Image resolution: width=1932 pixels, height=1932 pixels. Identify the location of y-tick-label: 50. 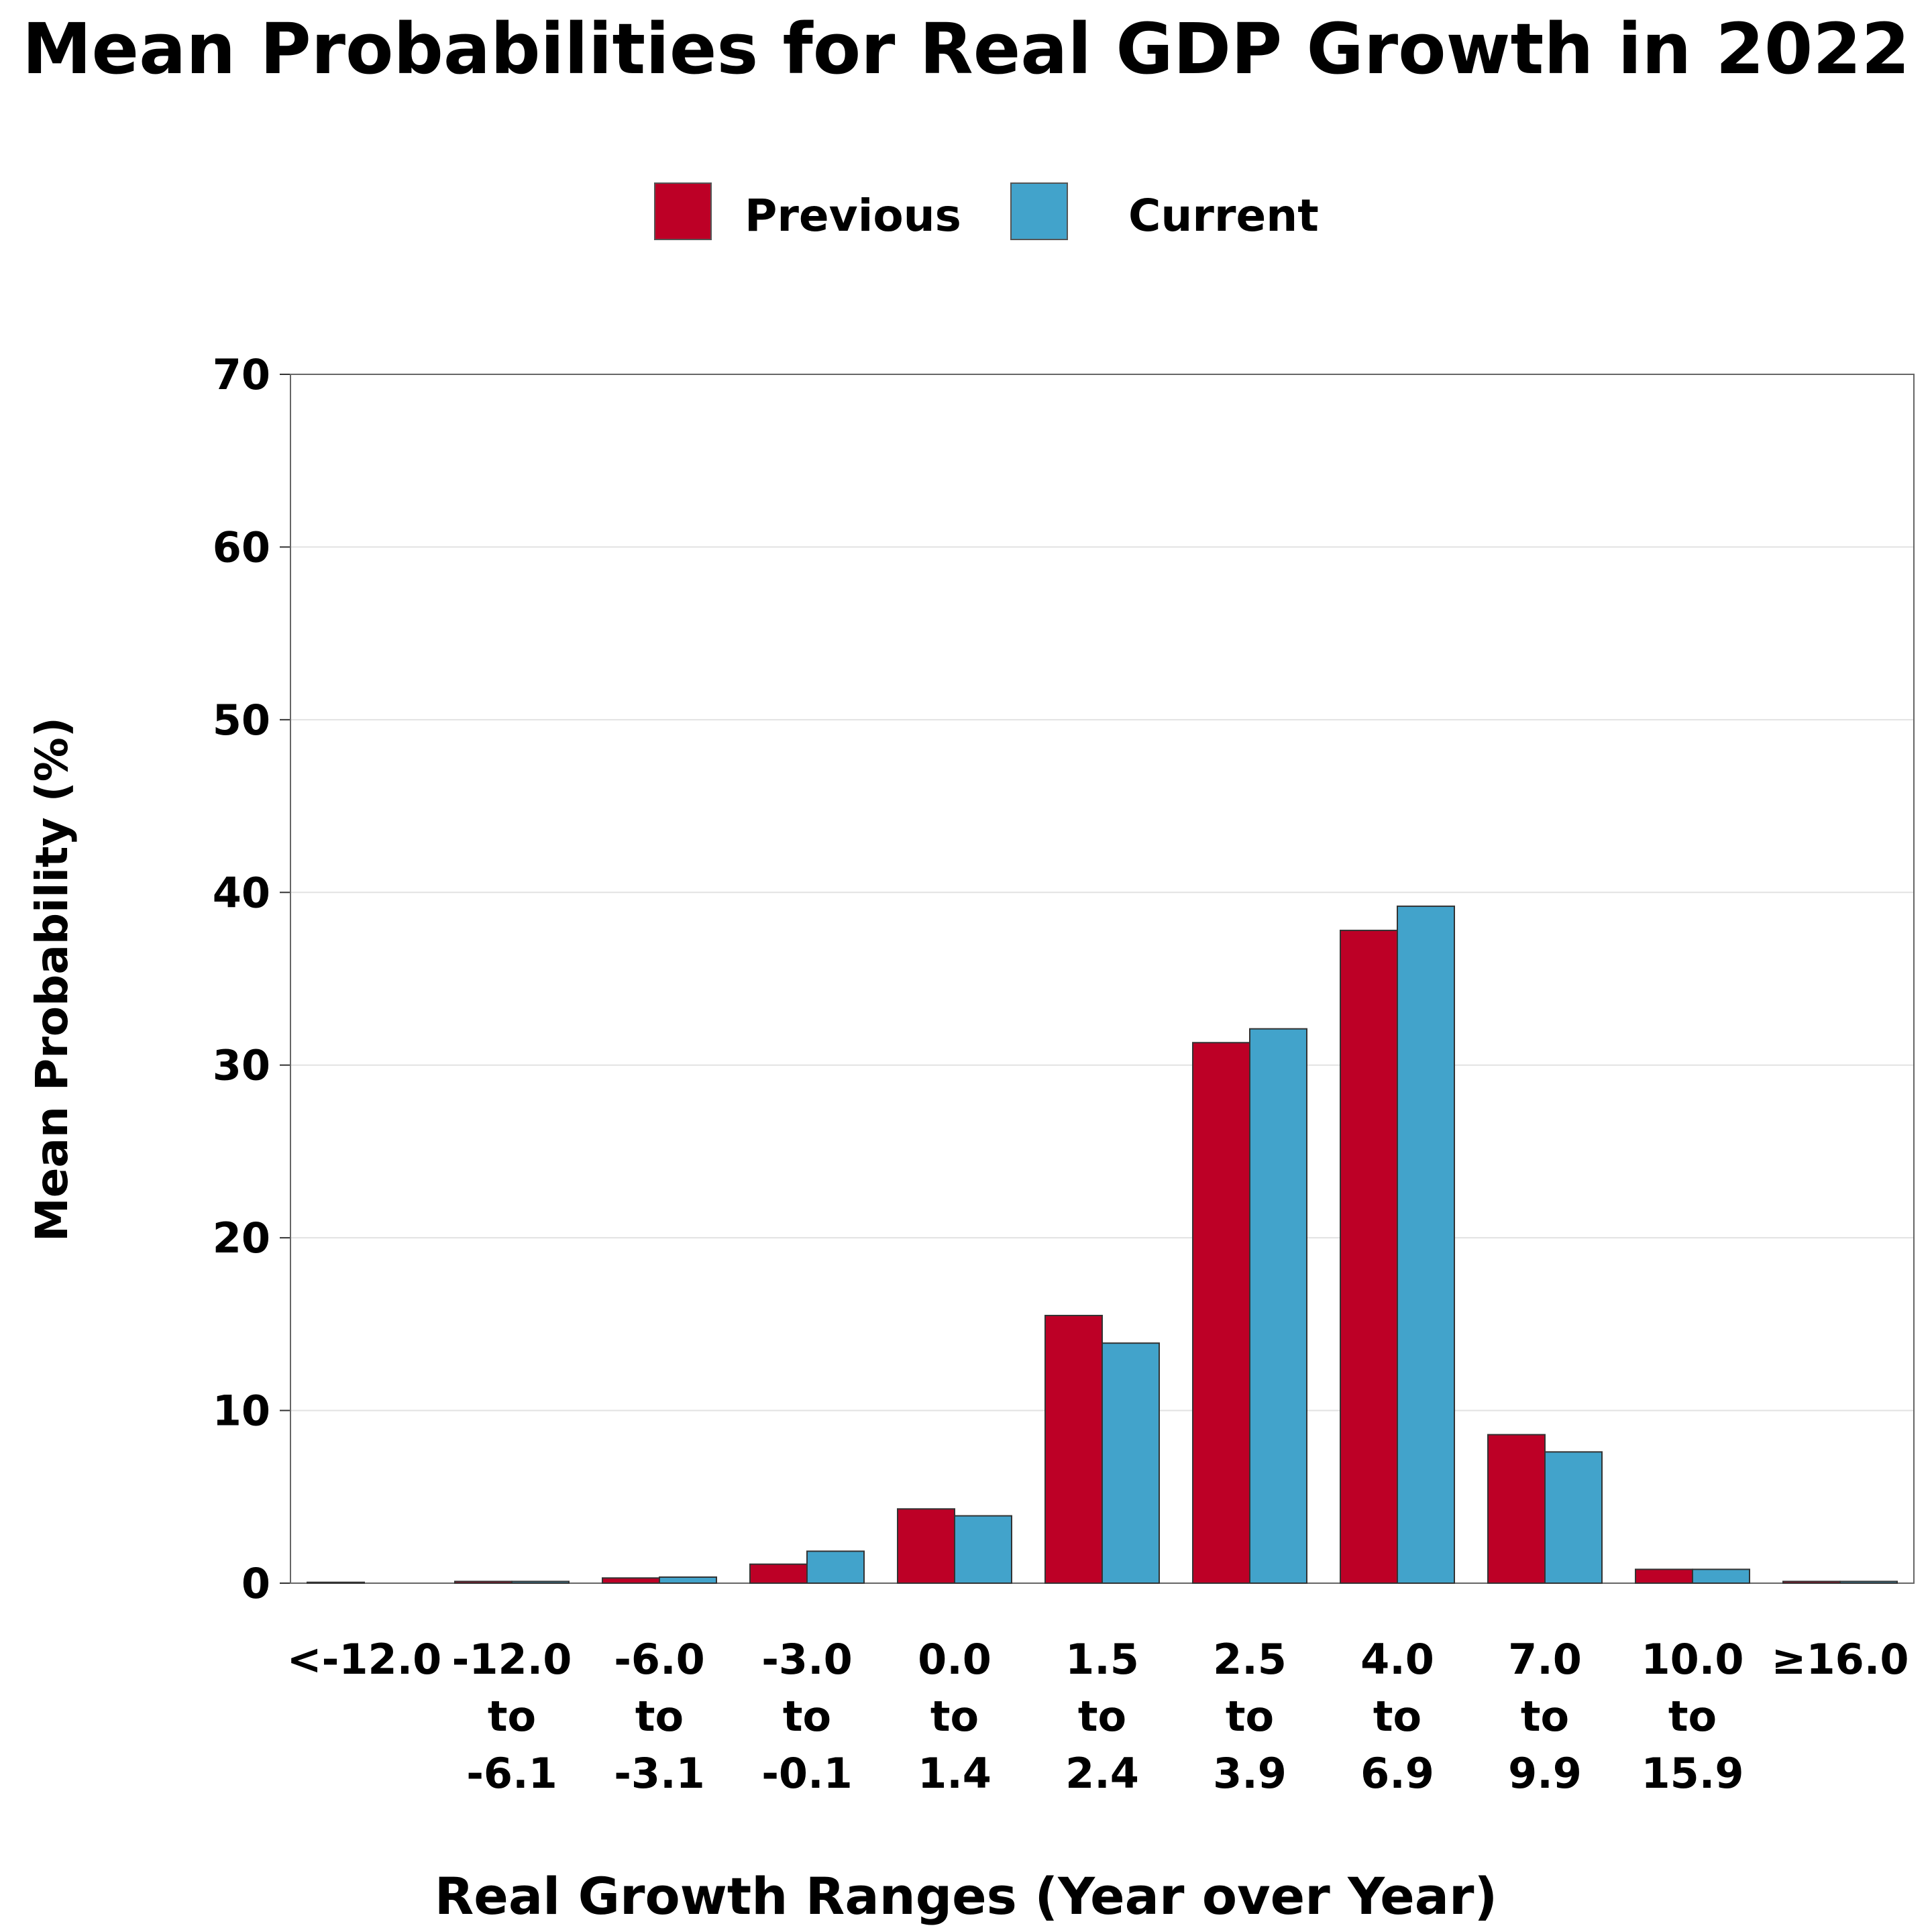
(241, 720).